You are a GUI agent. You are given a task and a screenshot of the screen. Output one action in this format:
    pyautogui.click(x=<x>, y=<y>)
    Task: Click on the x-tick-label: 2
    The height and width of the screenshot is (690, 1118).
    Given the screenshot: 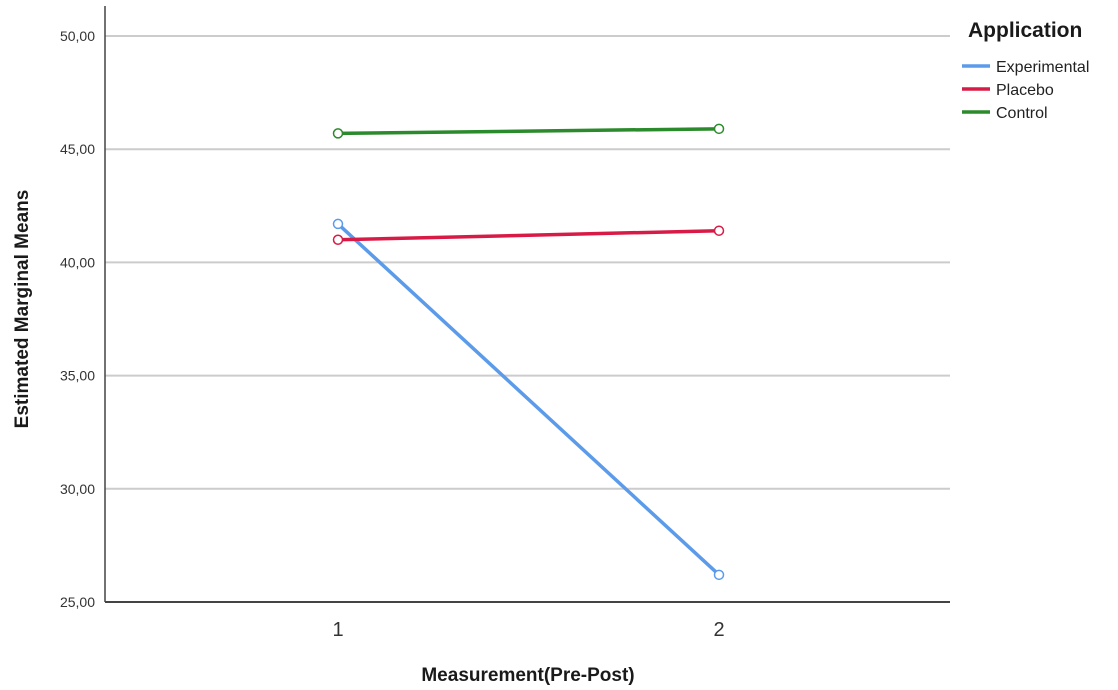 What is the action you would take?
    pyautogui.click(x=718, y=630)
    